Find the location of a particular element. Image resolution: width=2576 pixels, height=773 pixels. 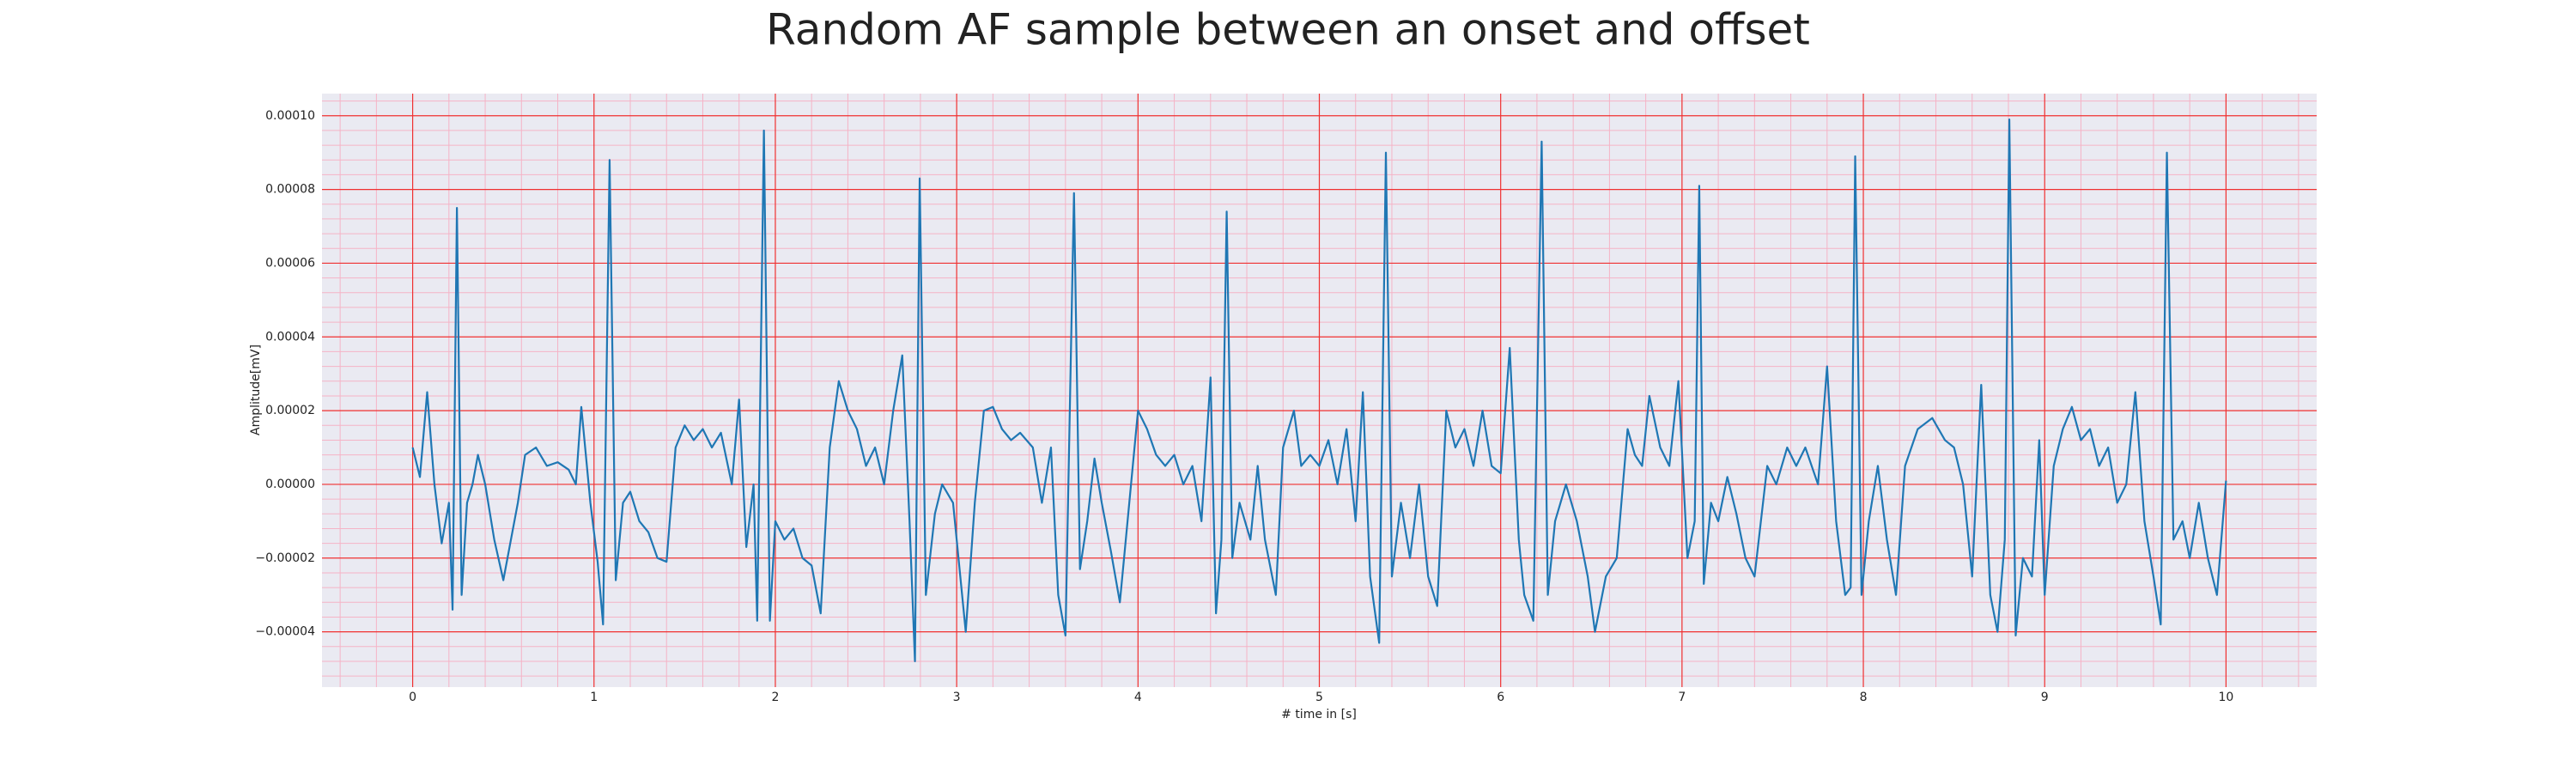

x-tick-label: 8 is located at coordinates (1864, 697).